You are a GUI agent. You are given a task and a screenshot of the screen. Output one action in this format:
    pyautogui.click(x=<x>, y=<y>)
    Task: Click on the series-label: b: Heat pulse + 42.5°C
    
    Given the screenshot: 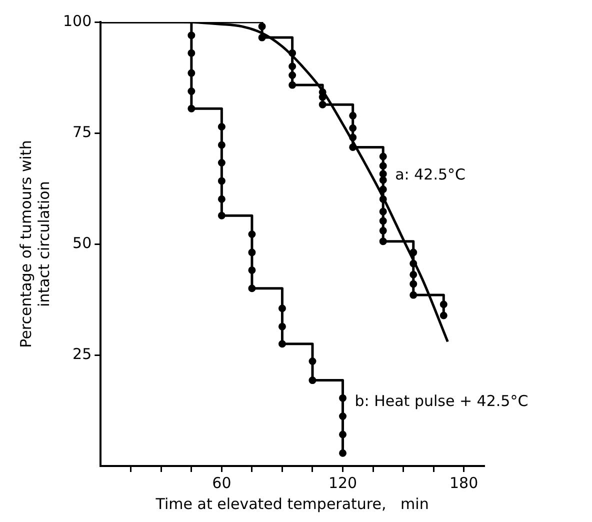 What is the action you would take?
    pyautogui.click(x=441, y=401)
    